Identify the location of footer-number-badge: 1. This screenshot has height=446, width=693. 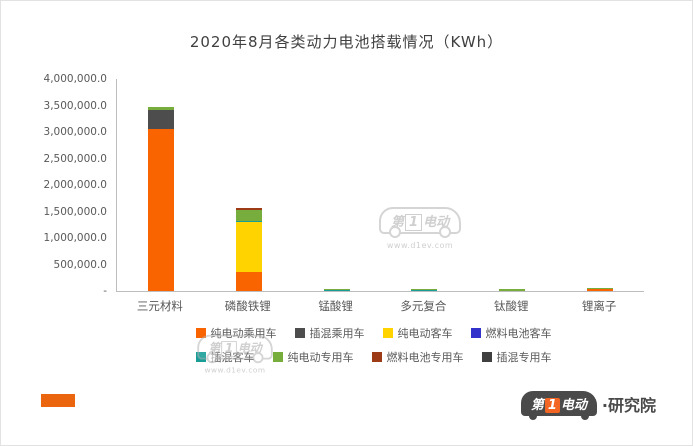
(552, 405).